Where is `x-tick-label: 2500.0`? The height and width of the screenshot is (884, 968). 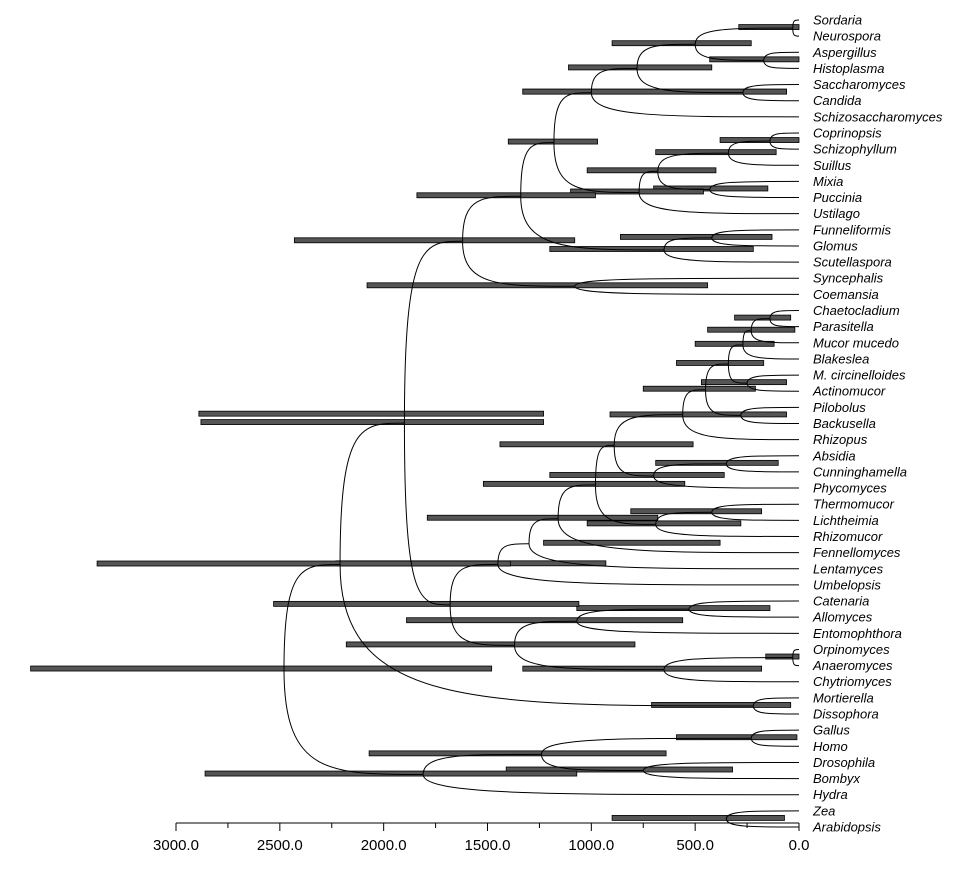
x-tick-label: 2500.0 is located at coordinates (280, 845).